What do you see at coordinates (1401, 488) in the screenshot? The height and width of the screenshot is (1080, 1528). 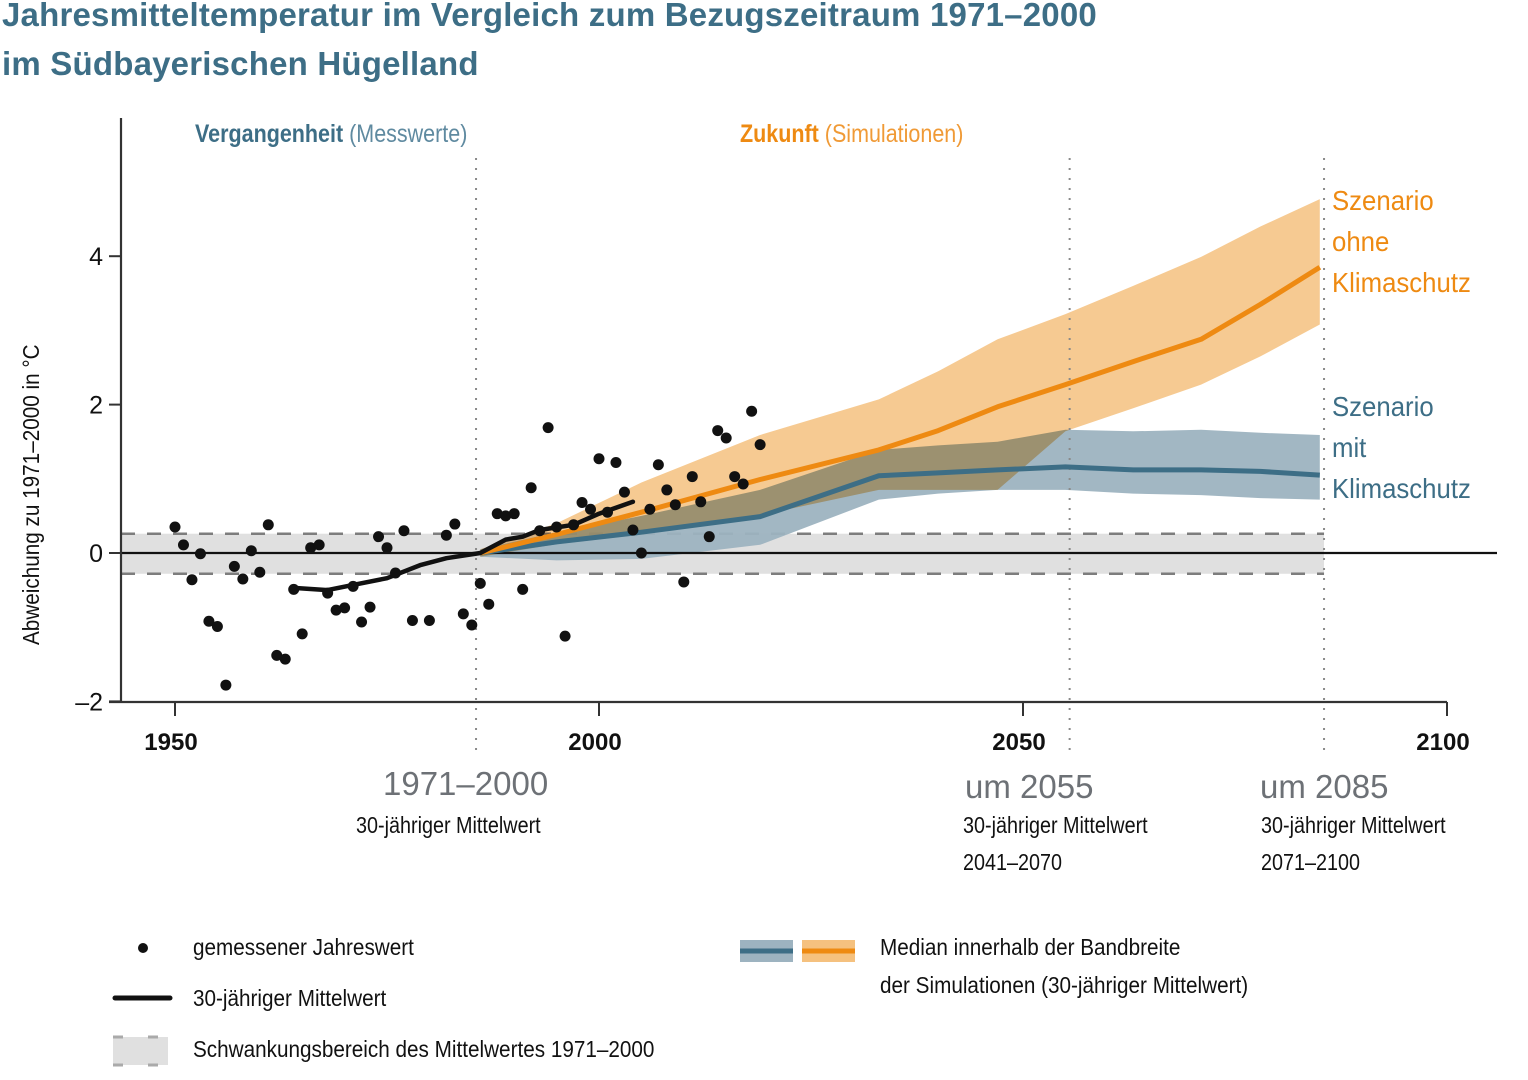 I see `scenario-with-line: Klimaschutz` at bounding box center [1401, 488].